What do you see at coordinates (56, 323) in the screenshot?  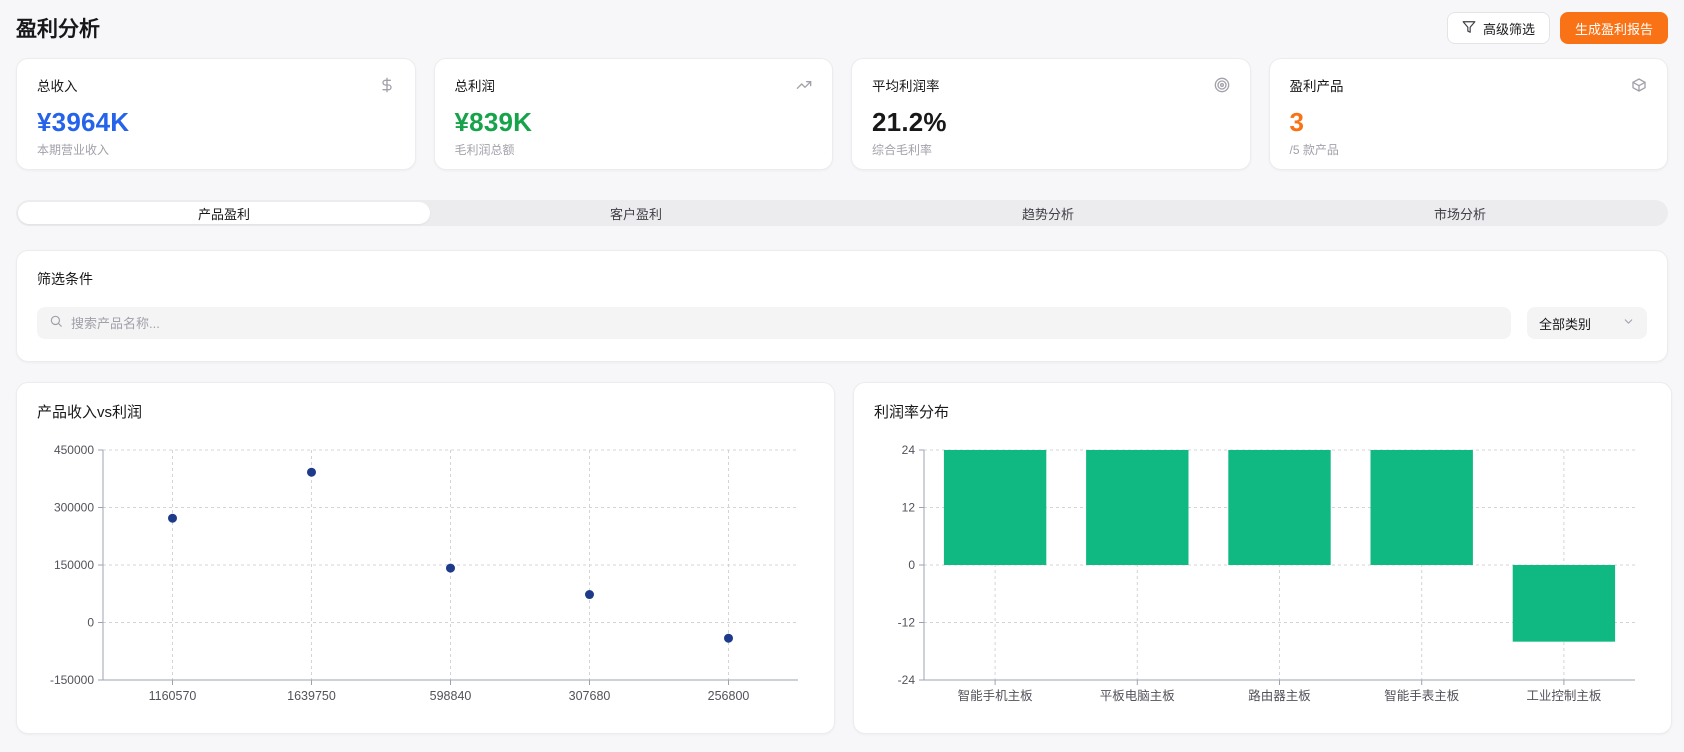 I see `search-icon` at bounding box center [56, 323].